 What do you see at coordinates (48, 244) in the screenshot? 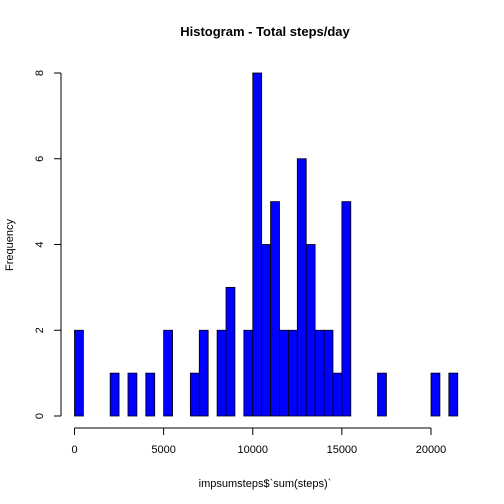
I see `y-axis: 0 2 4 6 8` at bounding box center [48, 244].